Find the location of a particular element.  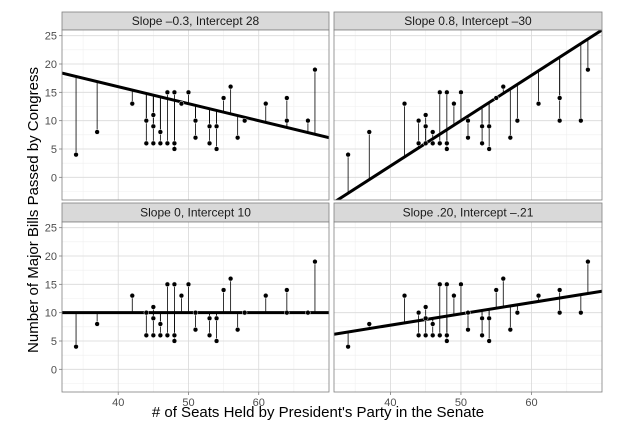

facet-title: Slope 0.8, Intercept –30 is located at coordinates (468, 21).